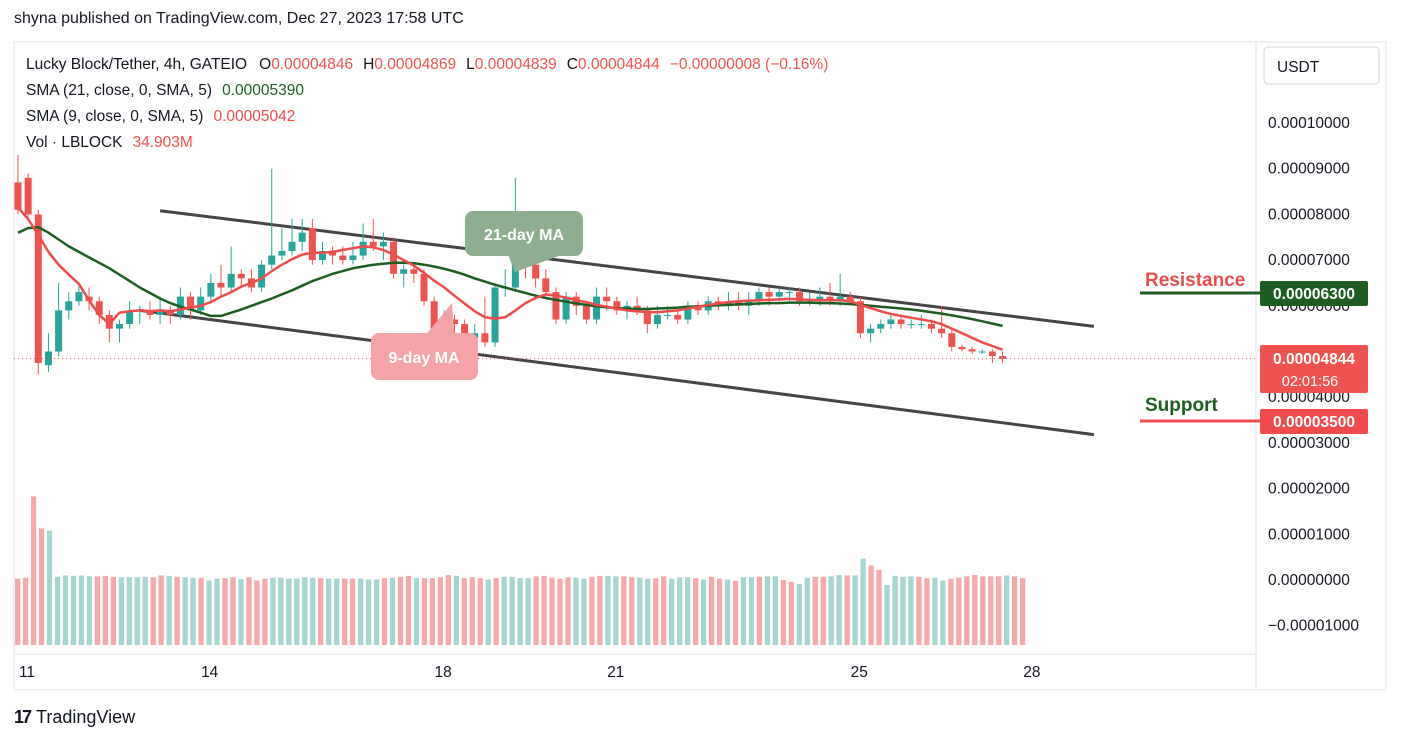 This screenshot has width=1401, height=744. I want to click on footer-brand: 17 TradingView, so click(74, 717).